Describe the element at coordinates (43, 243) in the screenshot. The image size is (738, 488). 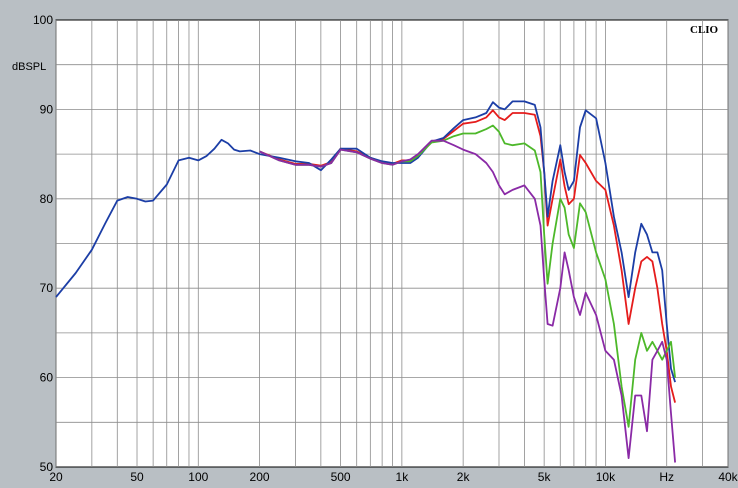
I see `y-axis-ticks: 50 60 70 80 90 100` at that location.